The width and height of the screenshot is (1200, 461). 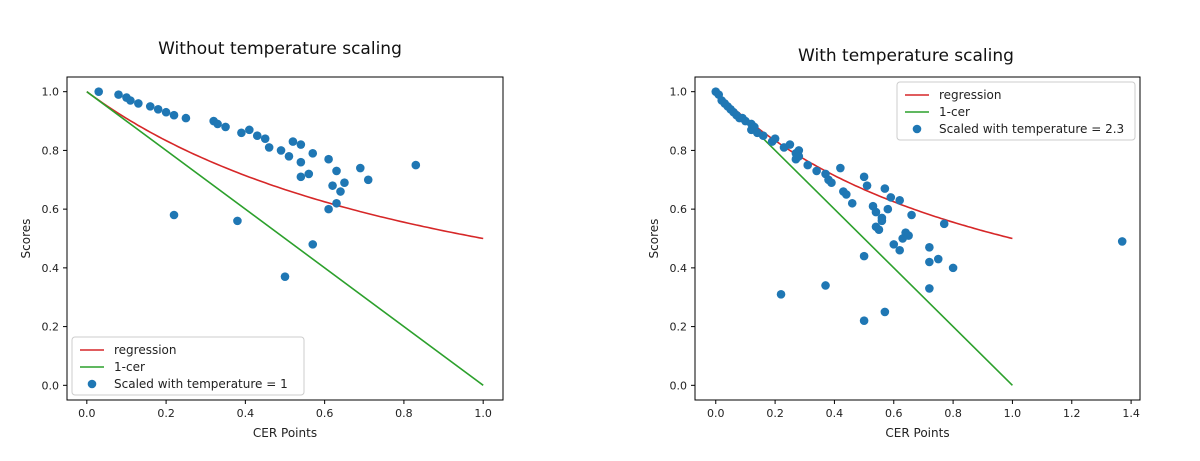 I want to click on chart-title: Without temperature scaling, so click(x=280, y=49).